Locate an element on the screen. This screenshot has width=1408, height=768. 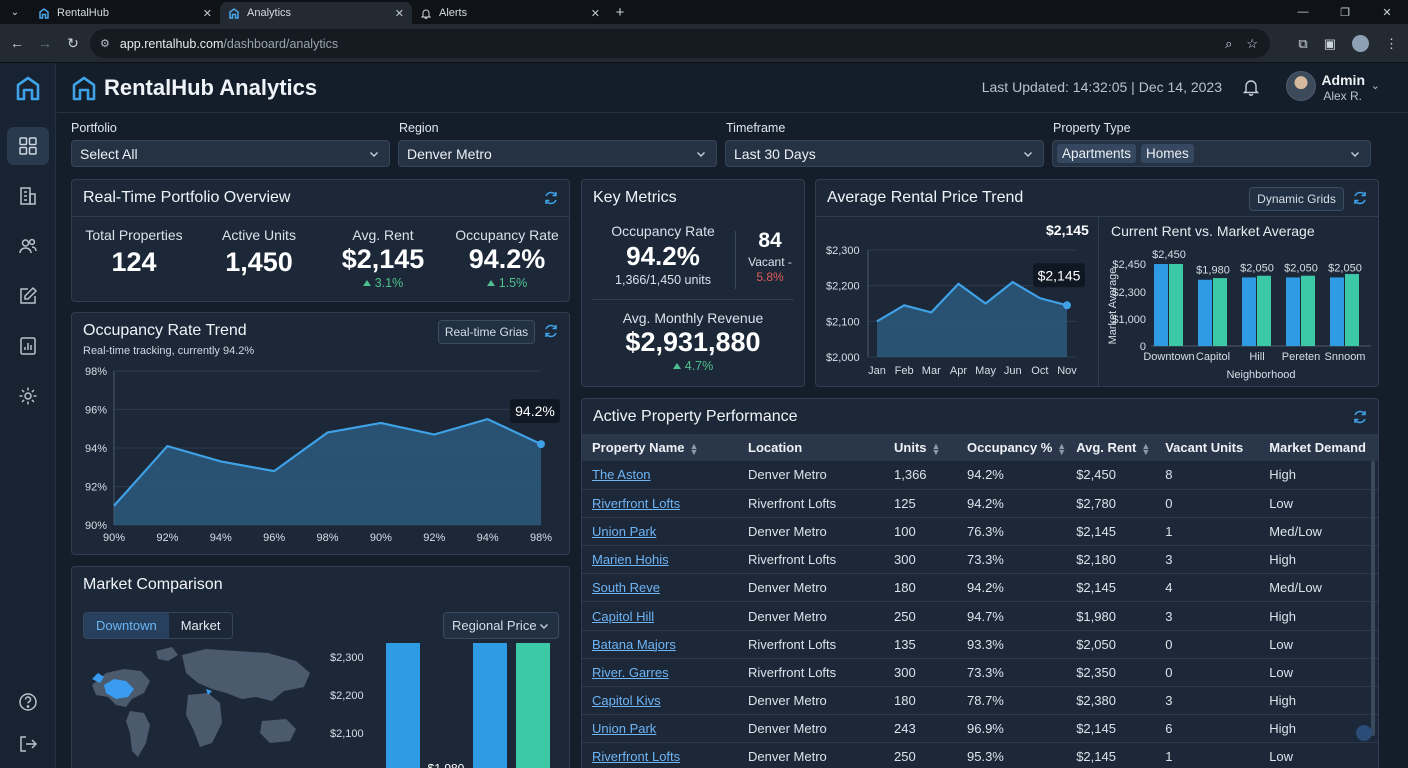
nav-settings-icon is located at coordinates (28, 396).